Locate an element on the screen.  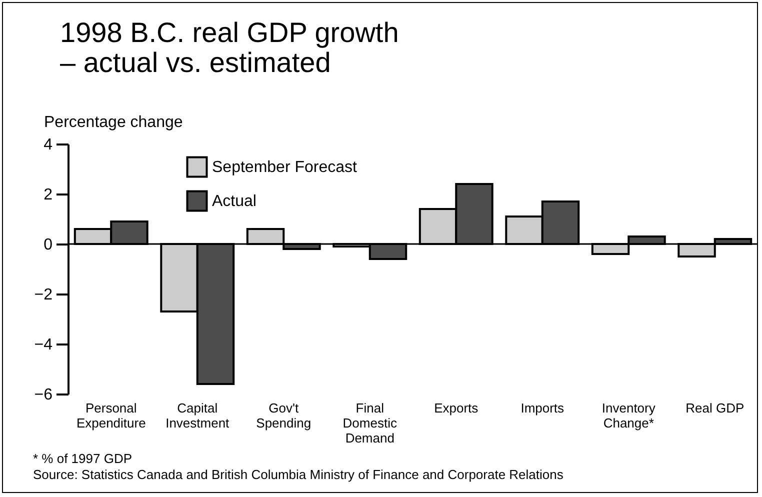
y-tick-label: 2 is located at coordinates (48, 195).